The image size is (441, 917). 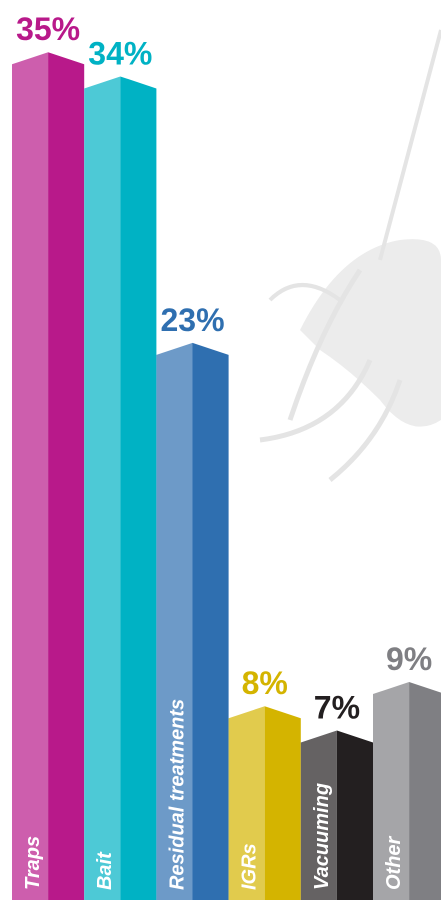 What do you see at coordinates (192, 320) in the screenshot?
I see `value-label: 23%` at bounding box center [192, 320].